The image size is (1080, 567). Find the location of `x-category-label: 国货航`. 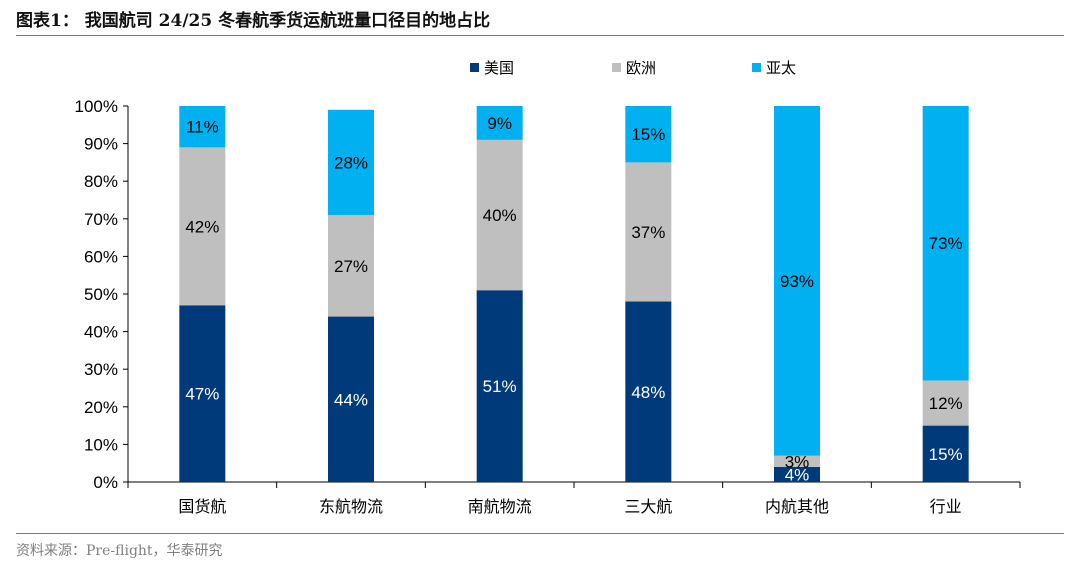

x-category-label: 国货航 is located at coordinates (202, 506).